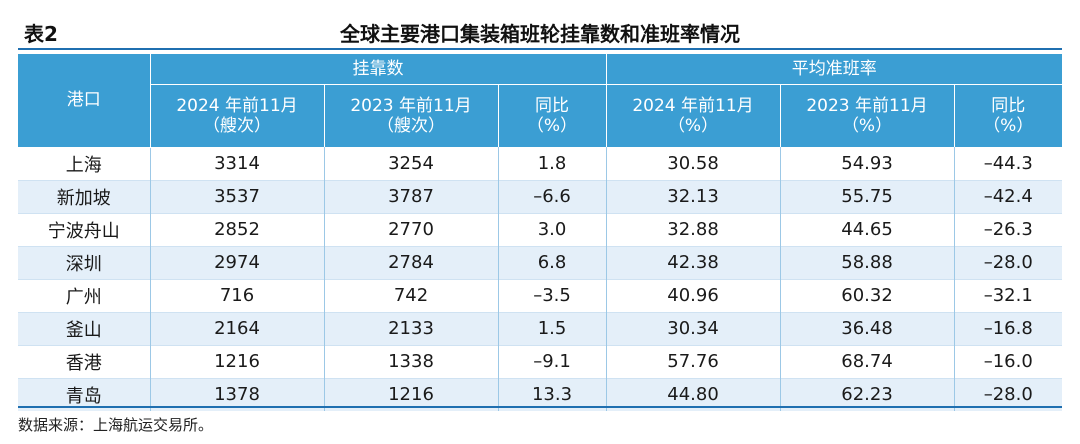  What do you see at coordinates (867, 295) in the screenshot?
I see `cell-ontime-2023: 60.32` at bounding box center [867, 295].